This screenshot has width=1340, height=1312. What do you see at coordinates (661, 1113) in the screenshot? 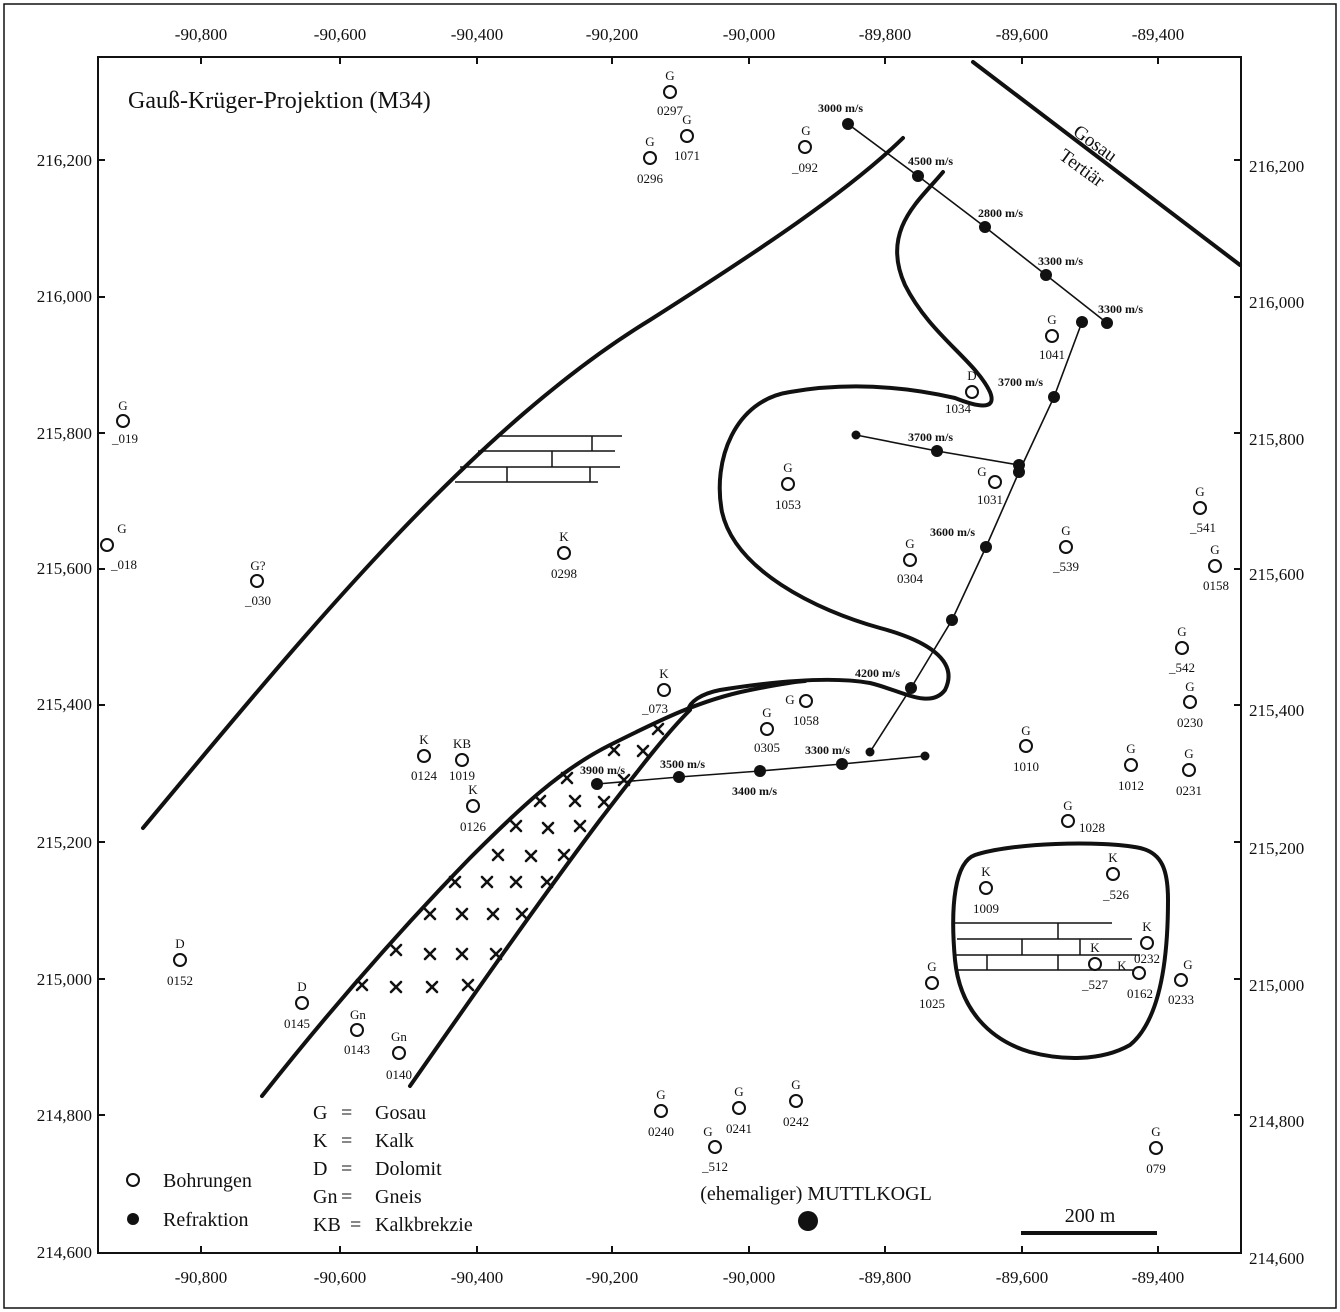
I see `borehole-0240: G 0240` at bounding box center [661, 1113].